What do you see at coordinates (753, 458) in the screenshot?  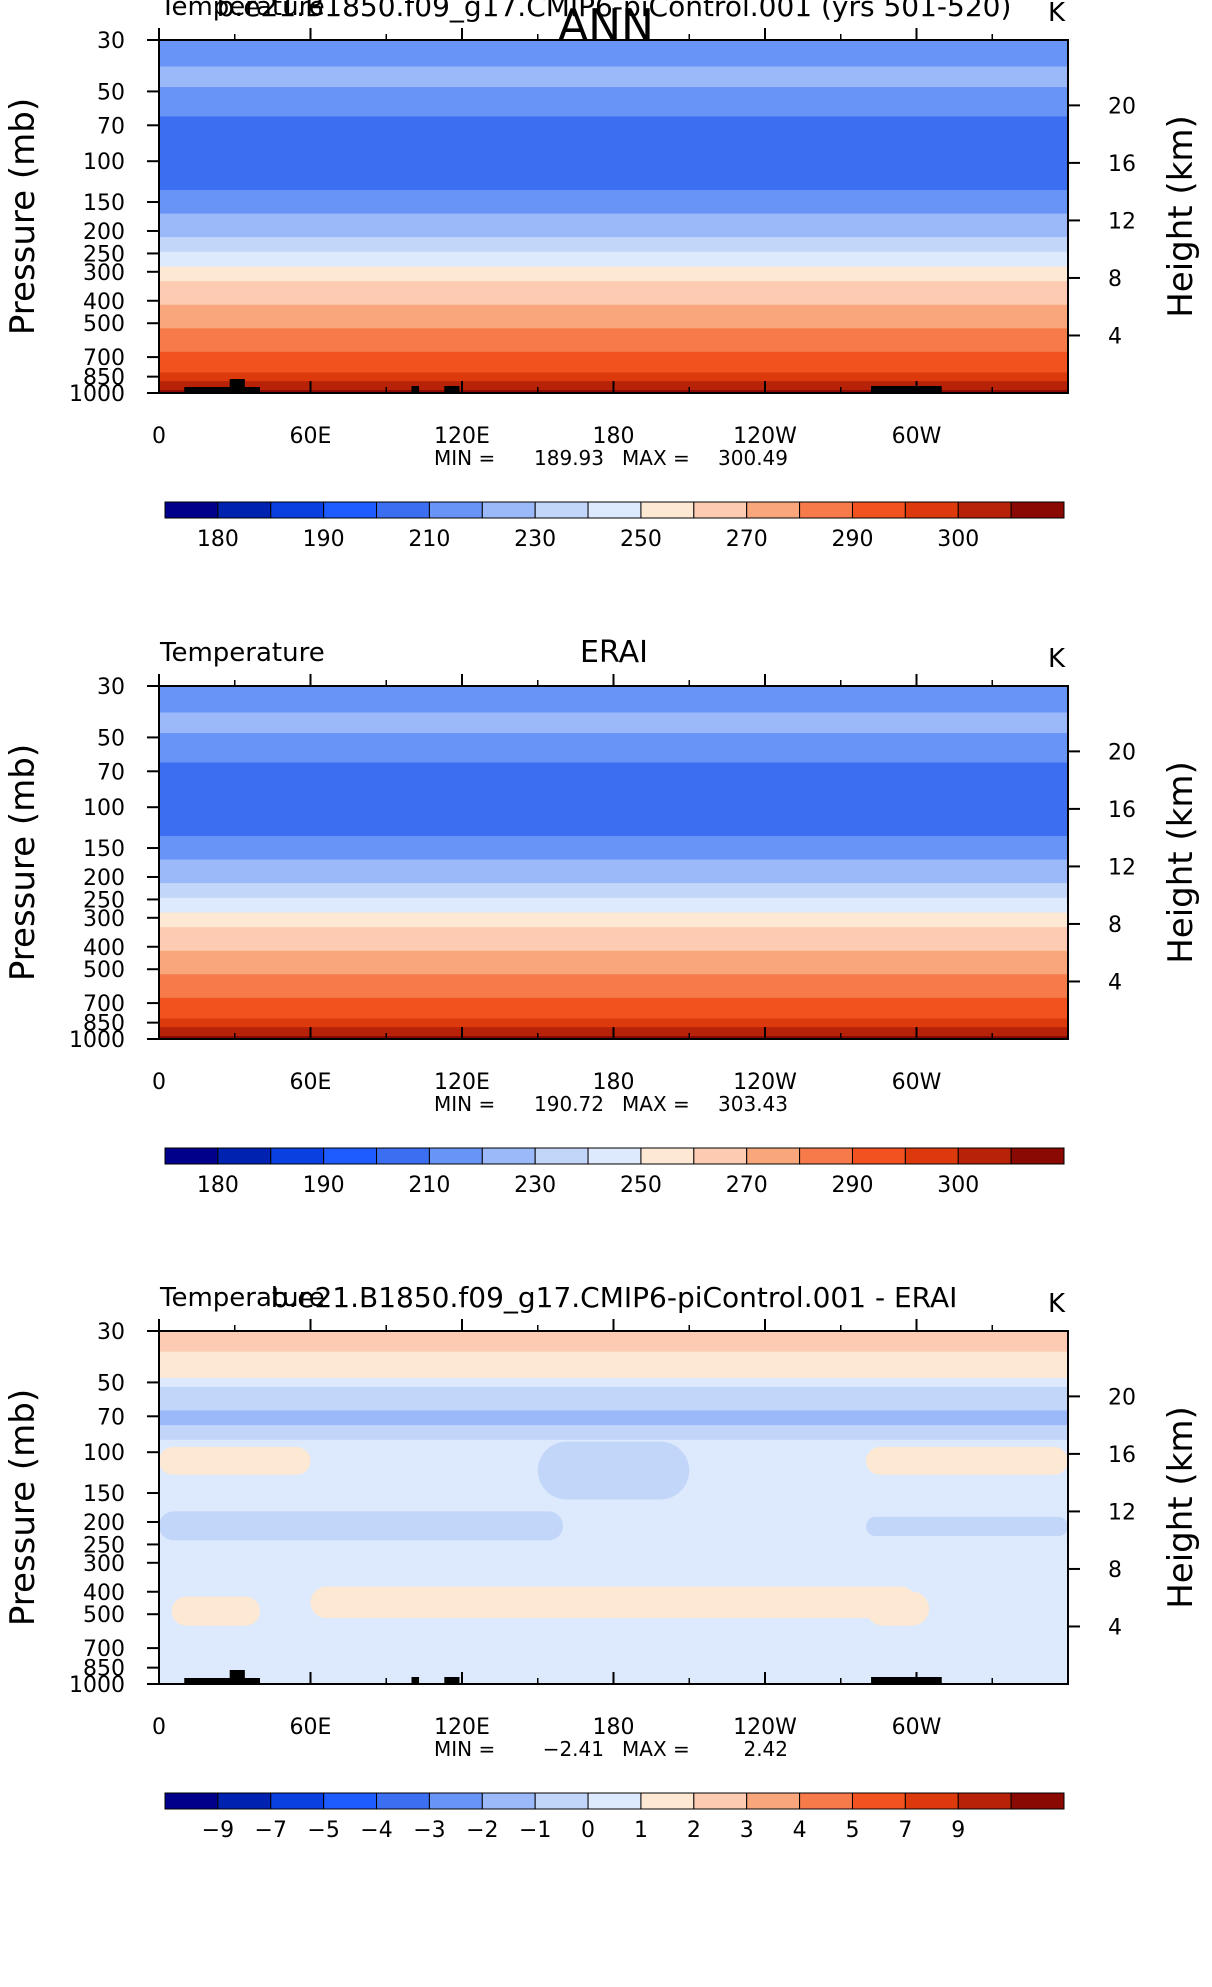 I see `max-value: 300.49` at bounding box center [753, 458].